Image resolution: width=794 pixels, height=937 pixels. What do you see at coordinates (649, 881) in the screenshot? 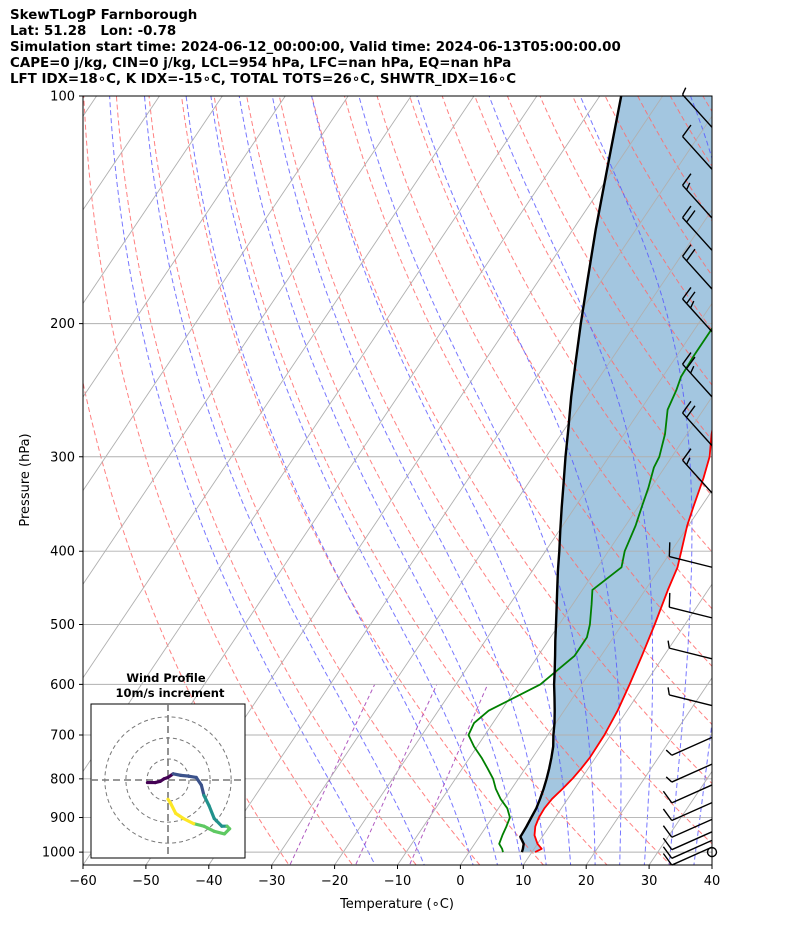
I see `x-tick-label: 30` at bounding box center [649, 881].